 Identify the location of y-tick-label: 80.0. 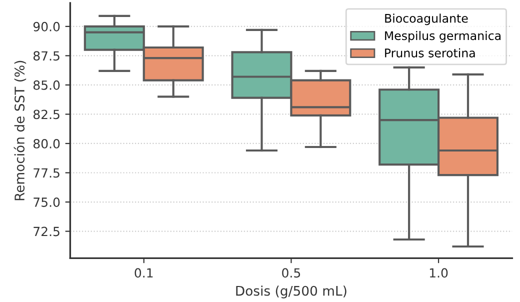
(46, 143).